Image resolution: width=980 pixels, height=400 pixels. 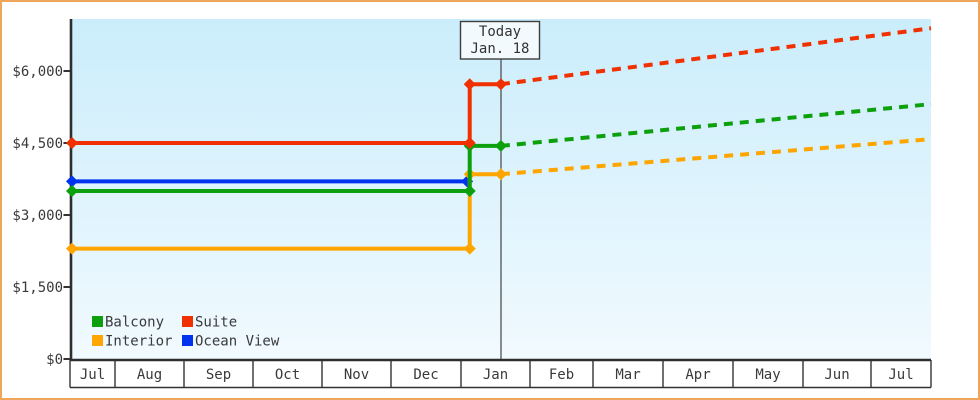 I want to click on x-axis-month-label: Sep, so click(x=218, y=375).